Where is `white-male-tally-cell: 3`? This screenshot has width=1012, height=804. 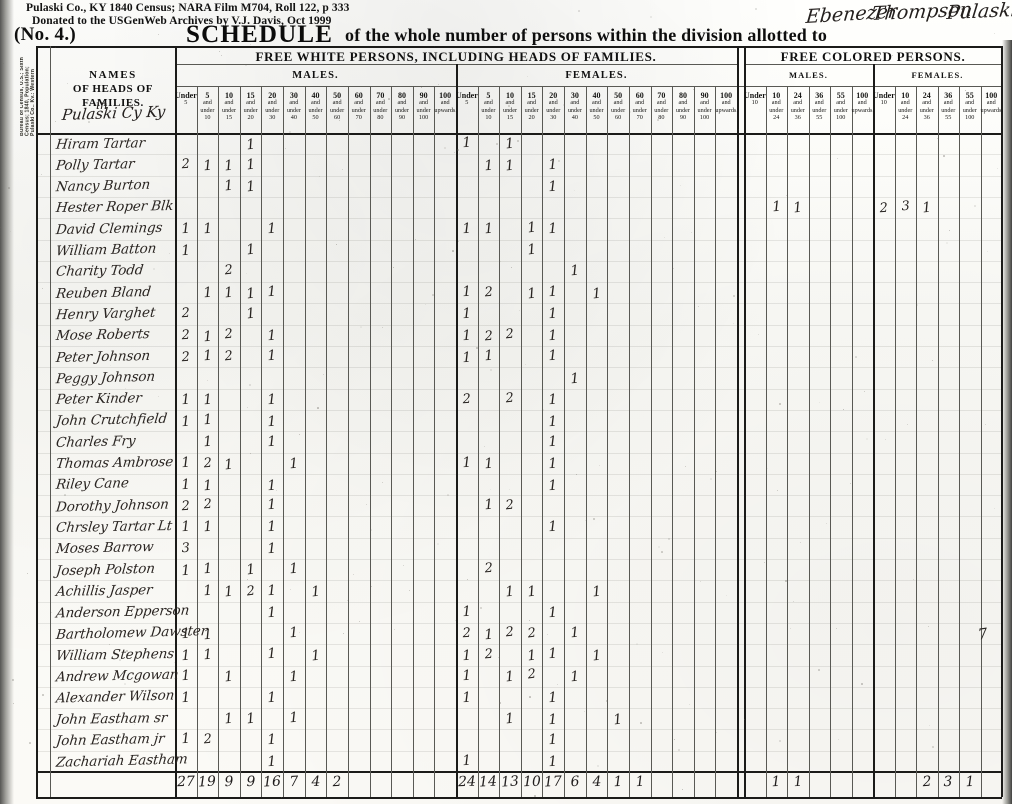
white-male-tally-cell: 3 is located at coordinates (186, 548).